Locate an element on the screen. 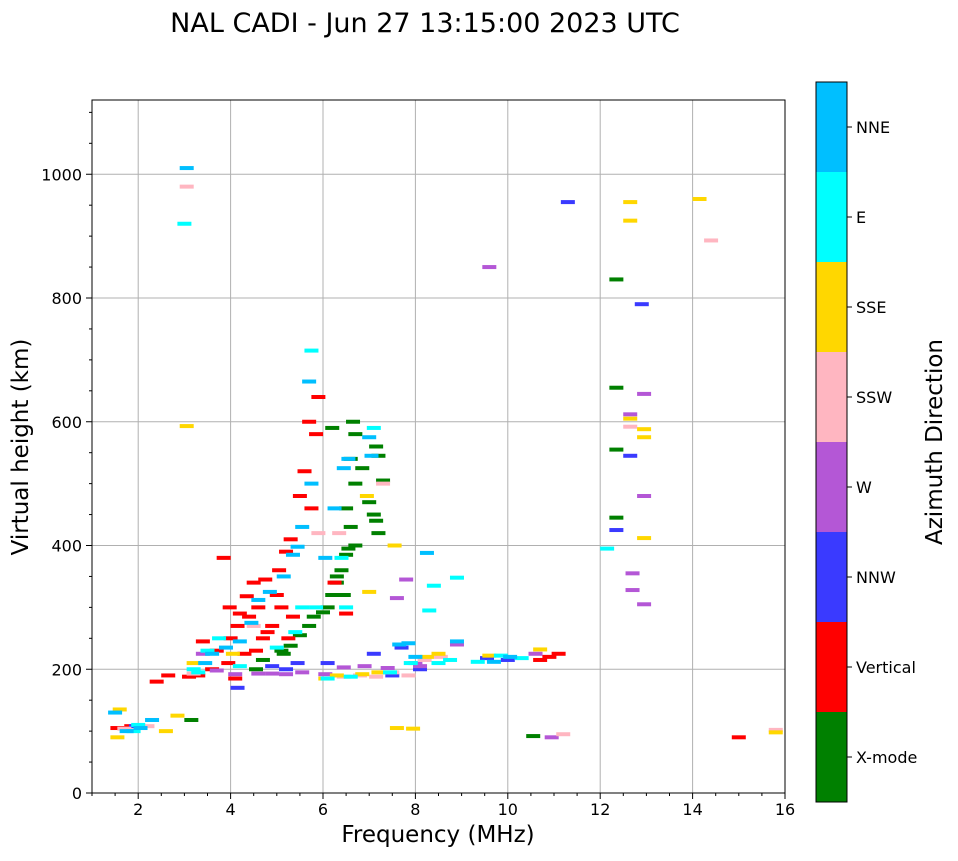  colorbar-tick-label: NNE is located at coordinates (873, 127).